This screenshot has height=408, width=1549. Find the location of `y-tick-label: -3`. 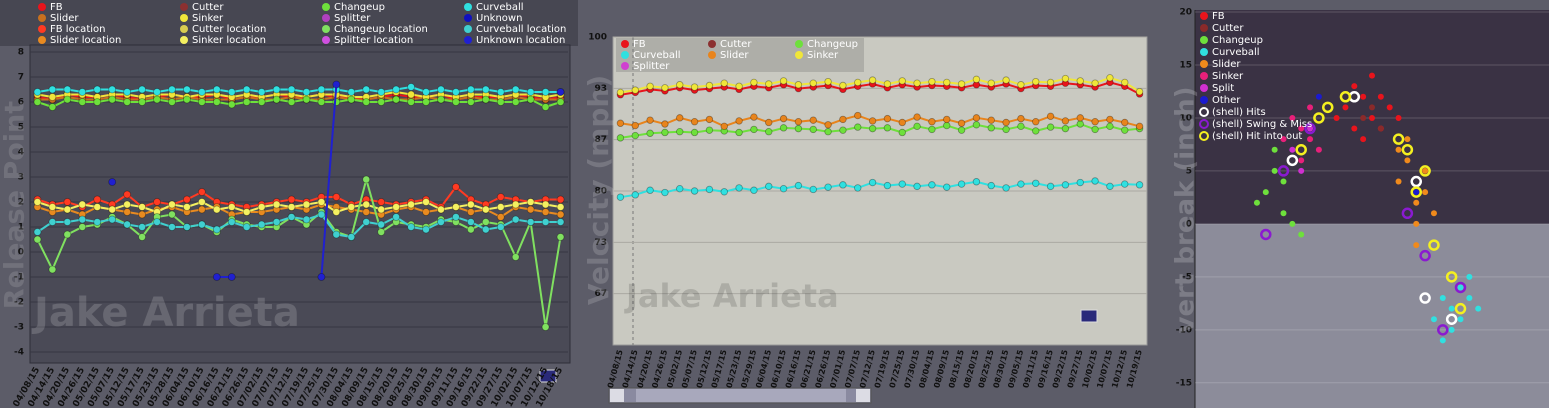

y-tick-label: -3 is located at coordinates (19, 328).